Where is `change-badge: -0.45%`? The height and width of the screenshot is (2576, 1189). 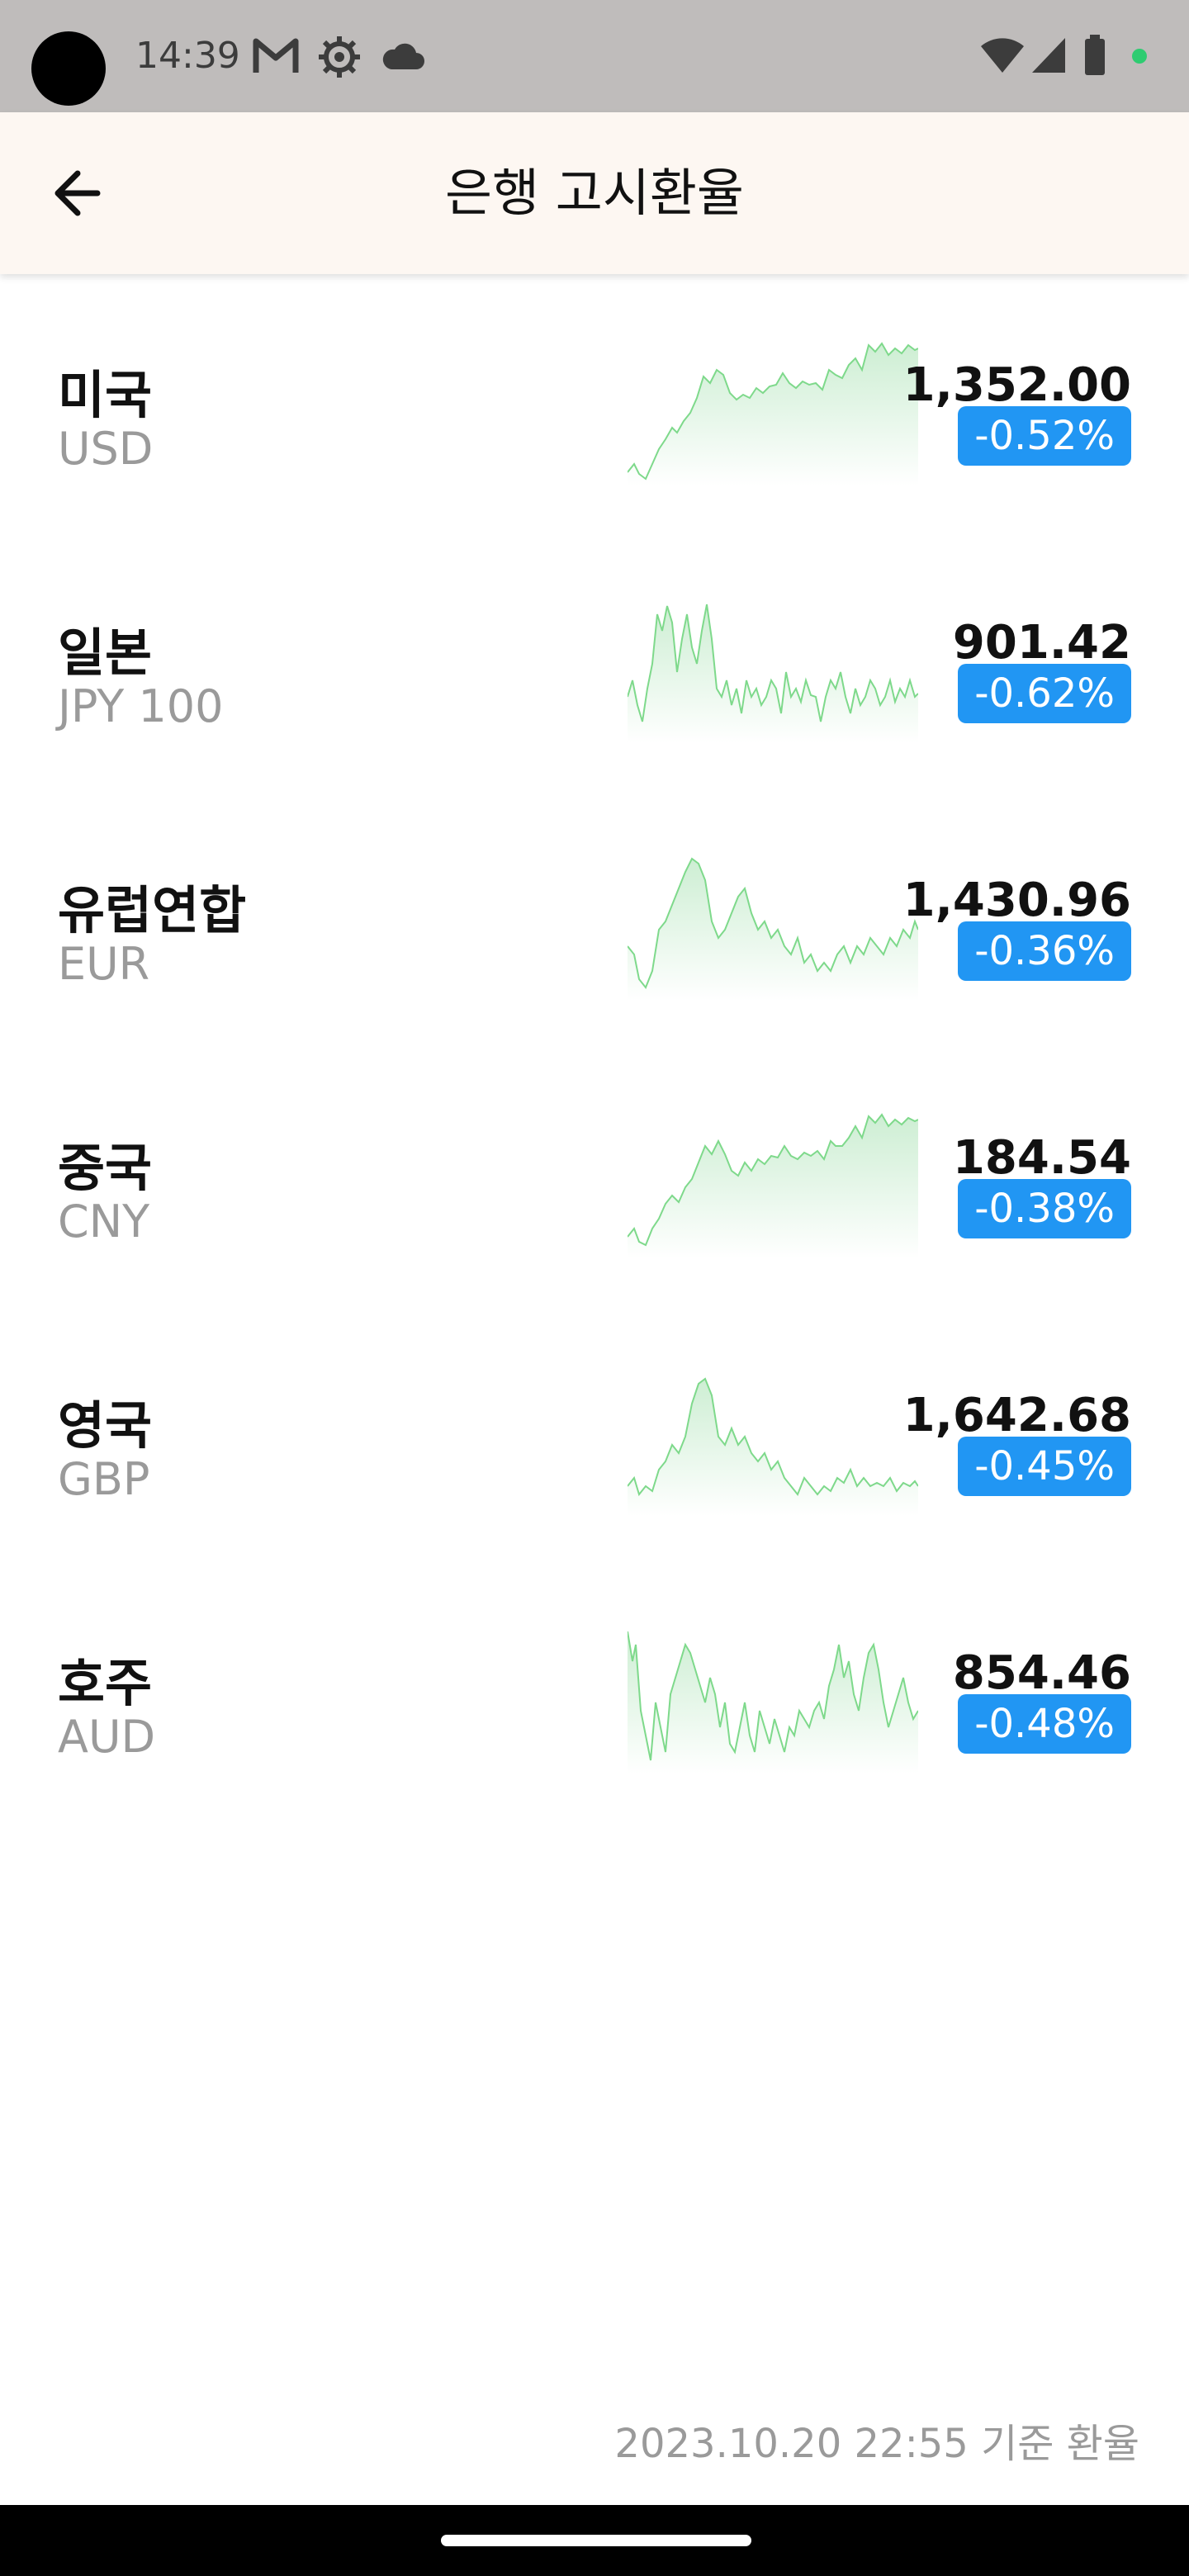
change-badge: -0.45% is located at coordinates (1044, 1466).